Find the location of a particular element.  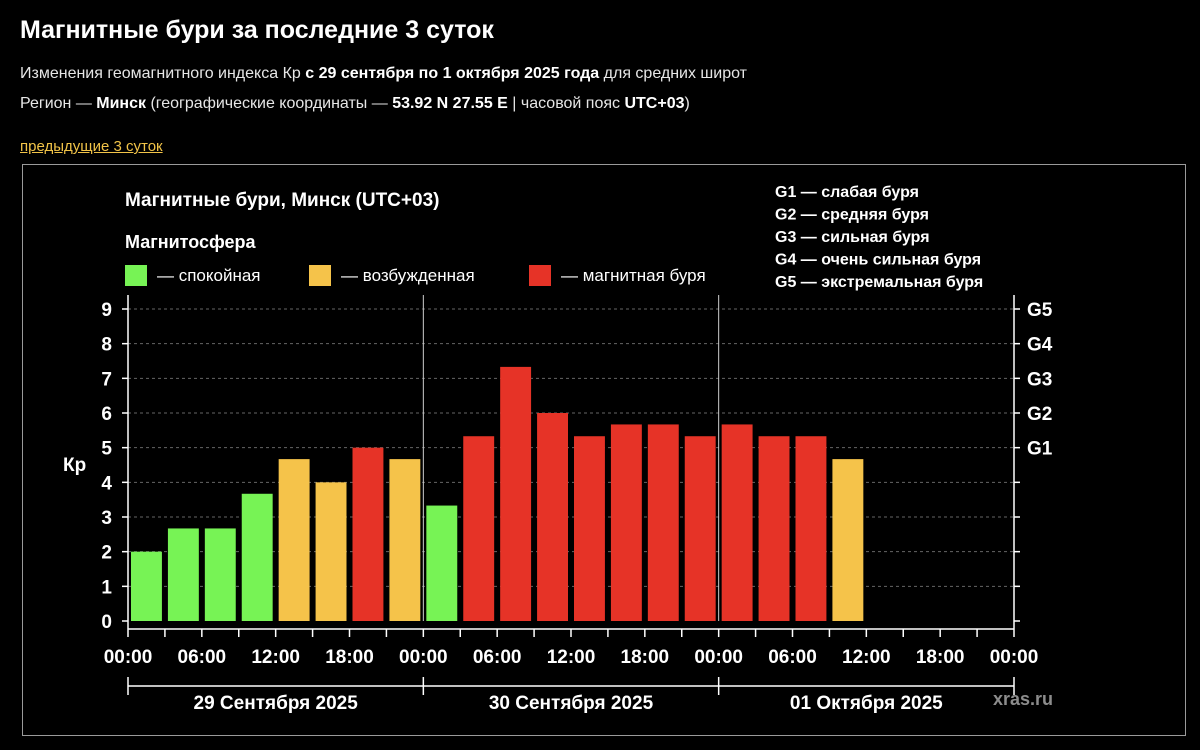

subtitle-period-dates: с 29 сентября по 1 октября 2025 года is located at coordinates (452, 73).